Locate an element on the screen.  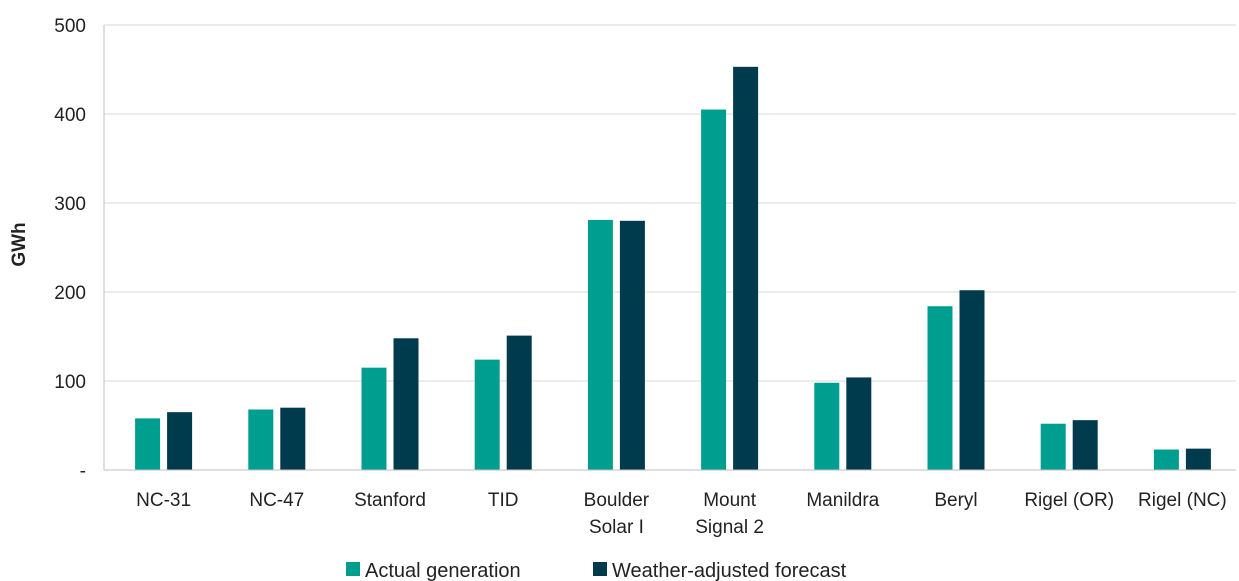
y-tick-label: 400 is located at coordinates (70, 115).